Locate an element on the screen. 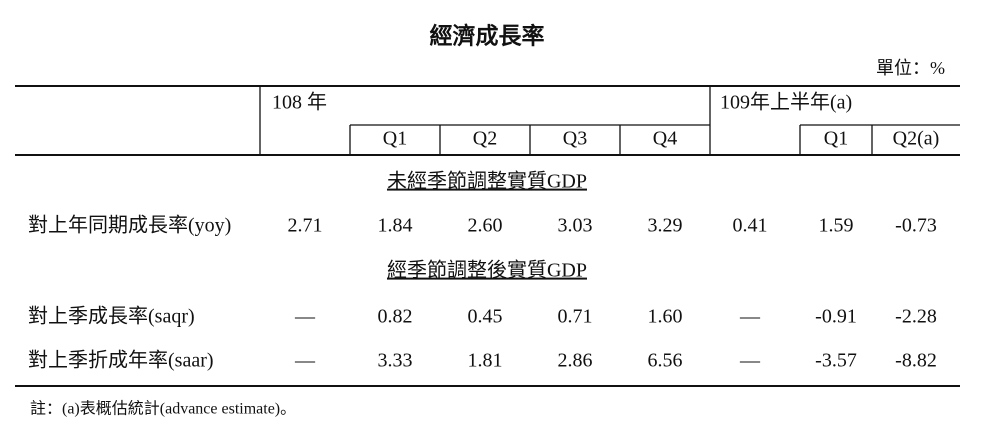 The image size is (984, 443). cell: 2.60 is located at coordinates (485, 226).